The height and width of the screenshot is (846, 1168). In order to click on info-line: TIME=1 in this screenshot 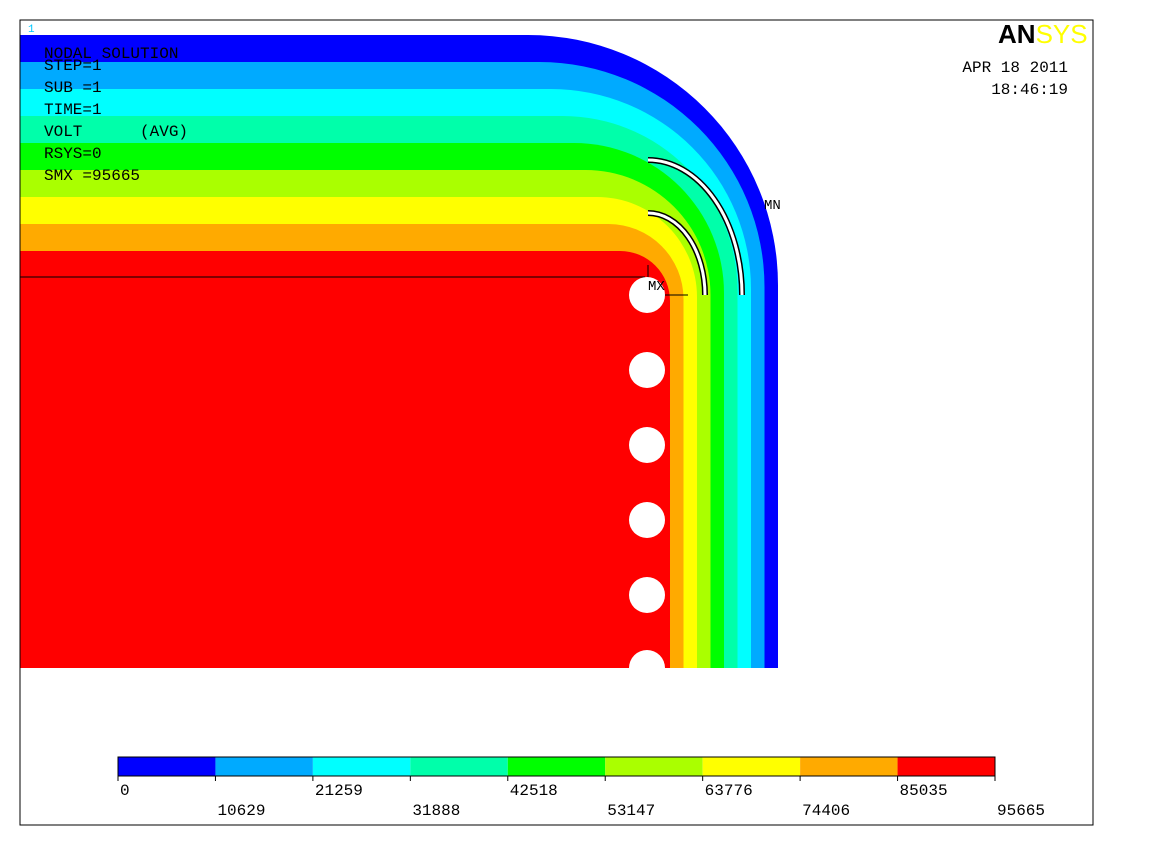, I will do `click(73, 110)`.